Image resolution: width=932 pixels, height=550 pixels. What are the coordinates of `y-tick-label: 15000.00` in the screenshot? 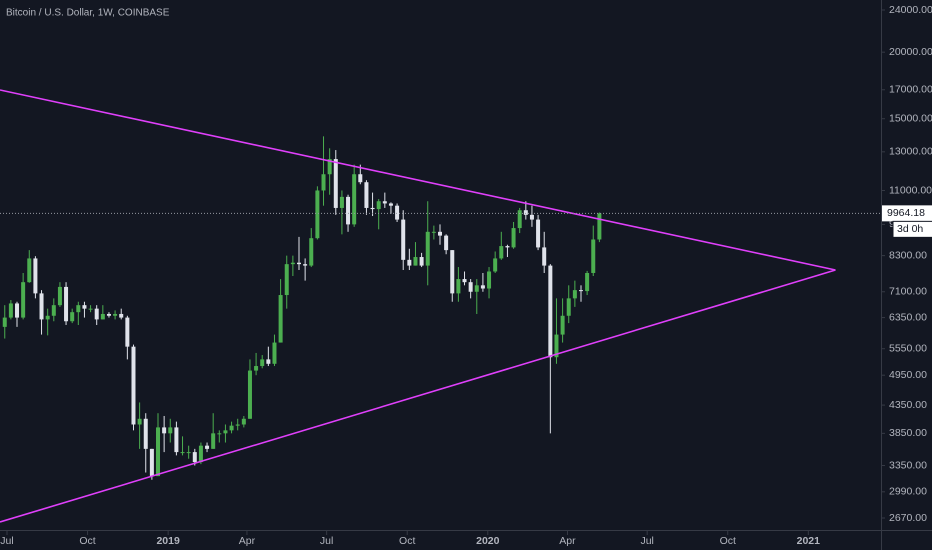 It's located at (910, 119).